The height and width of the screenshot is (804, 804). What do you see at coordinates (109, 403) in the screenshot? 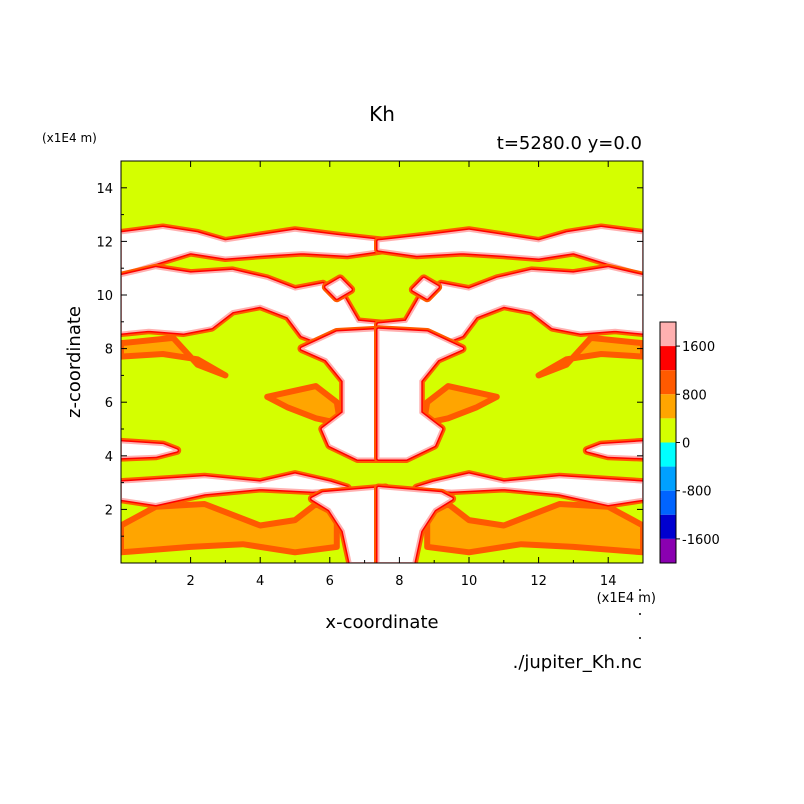
I see `y-tick-label: 6` at bounding box center [109, 403].